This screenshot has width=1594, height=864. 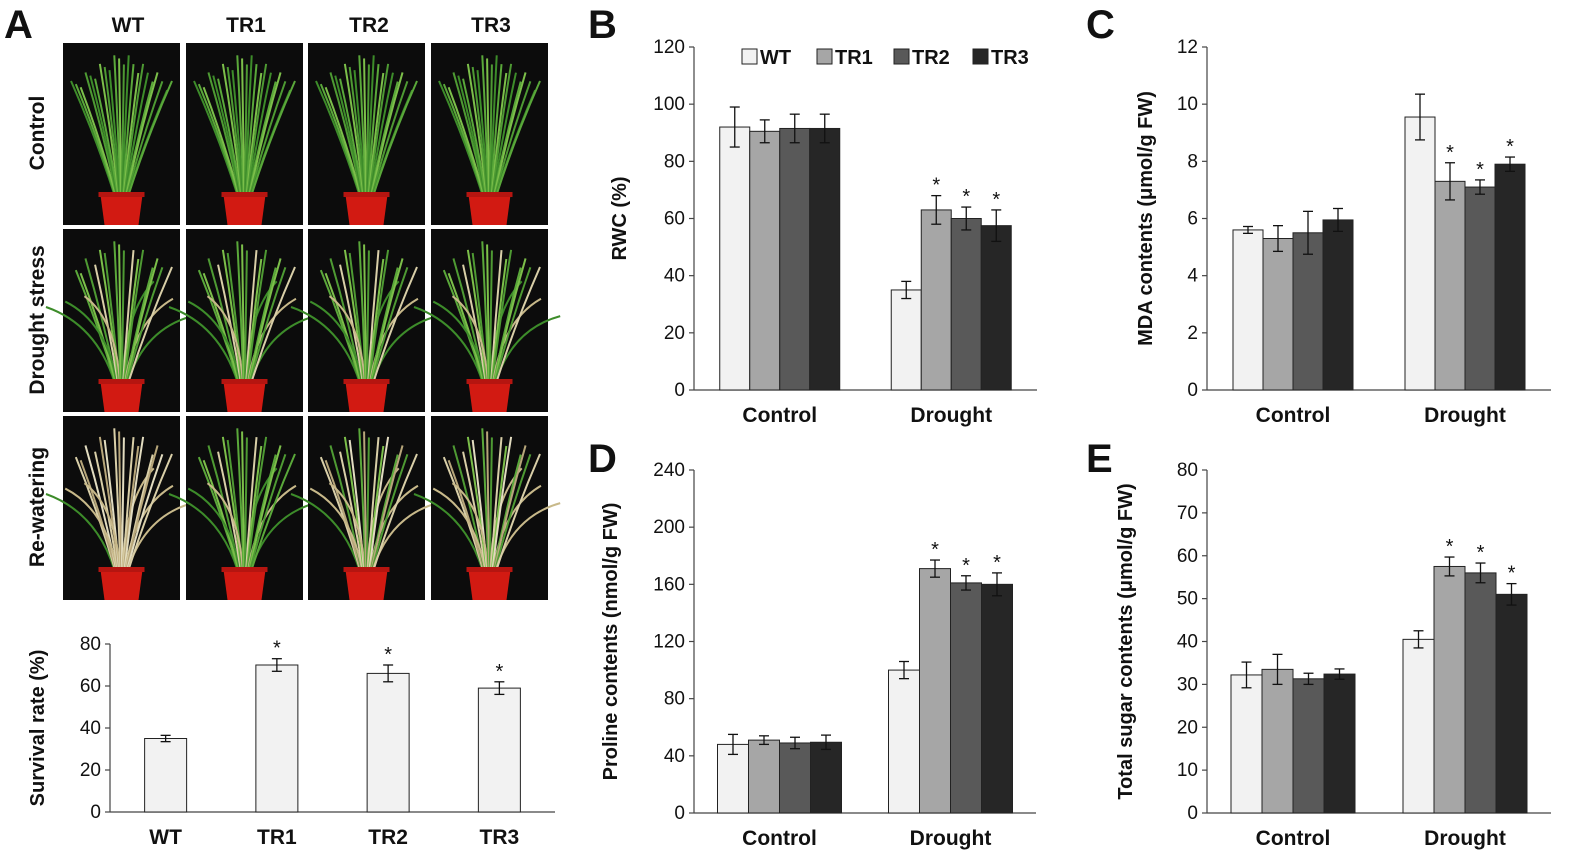 What do you see at coordinates (388, 742) in the screenshot?
I see `bar-tr2` at bounding box center [388, 742].